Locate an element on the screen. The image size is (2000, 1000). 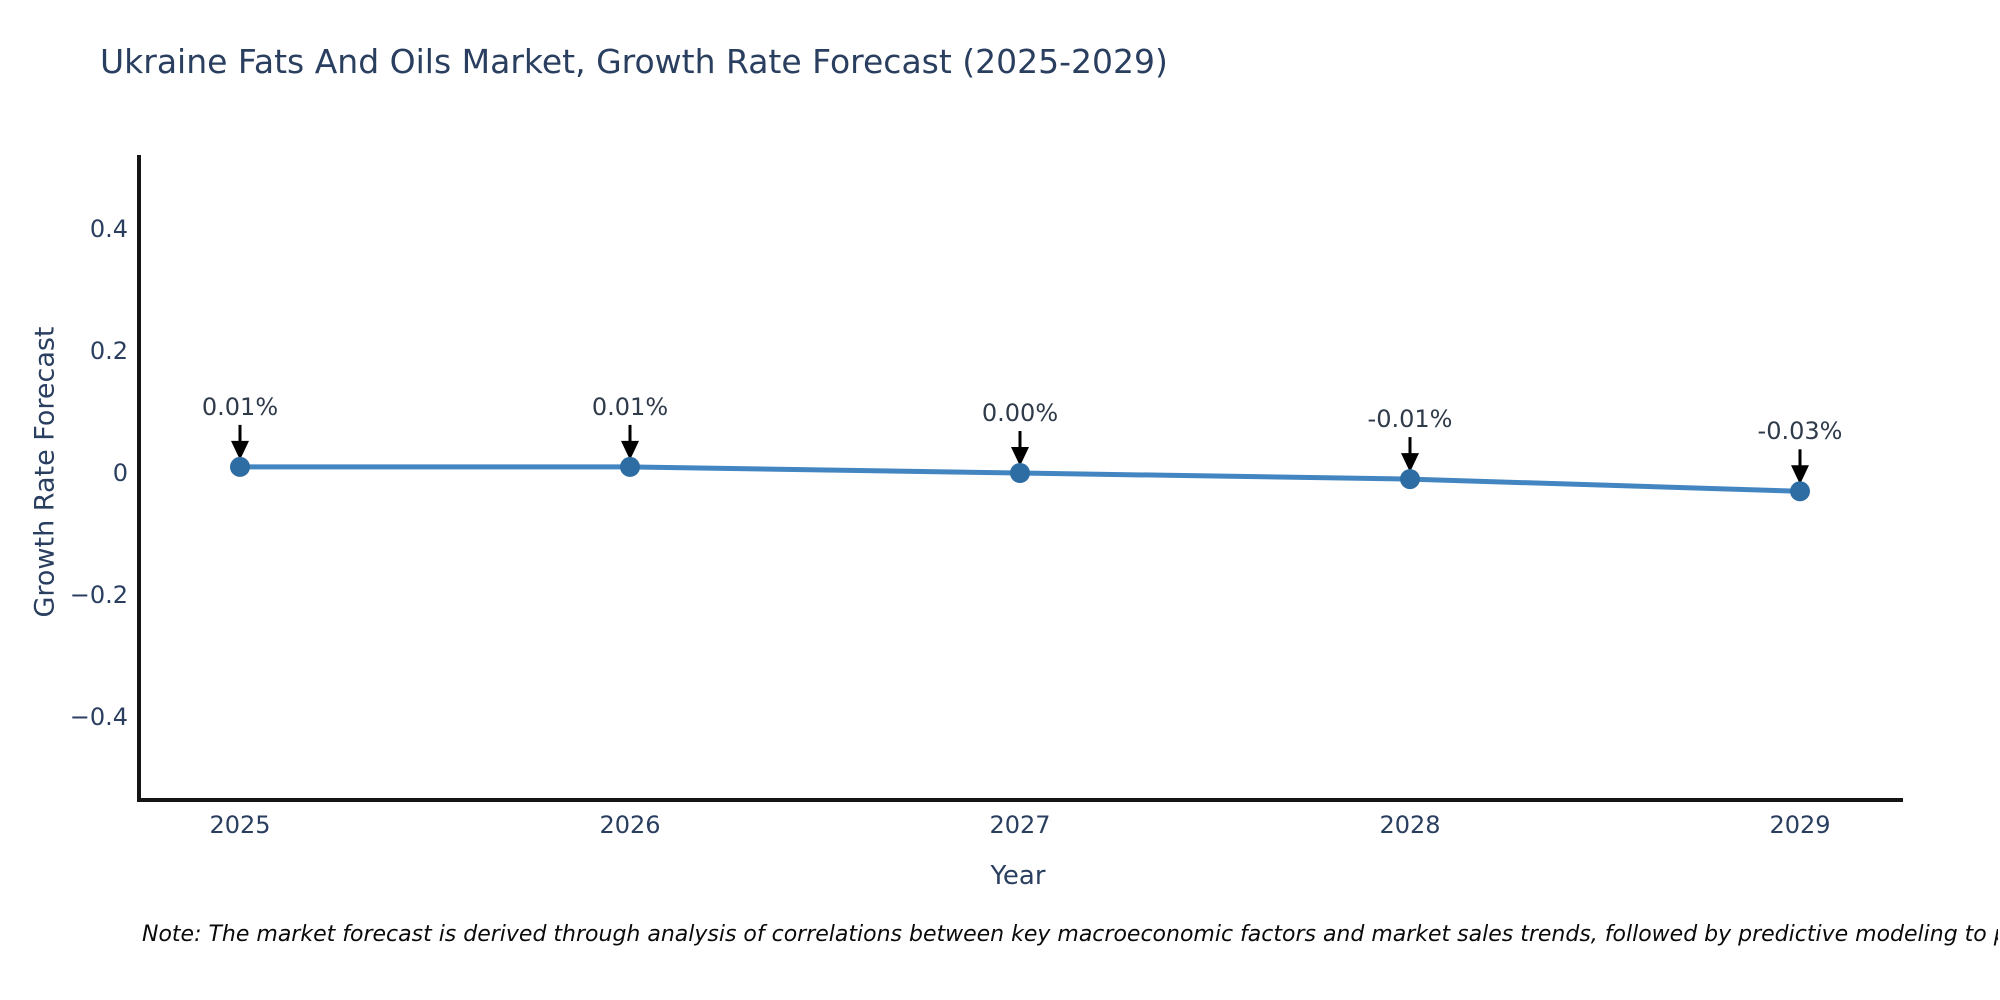
y-tick-label: 0.4 is located at coordinates (108, 229).